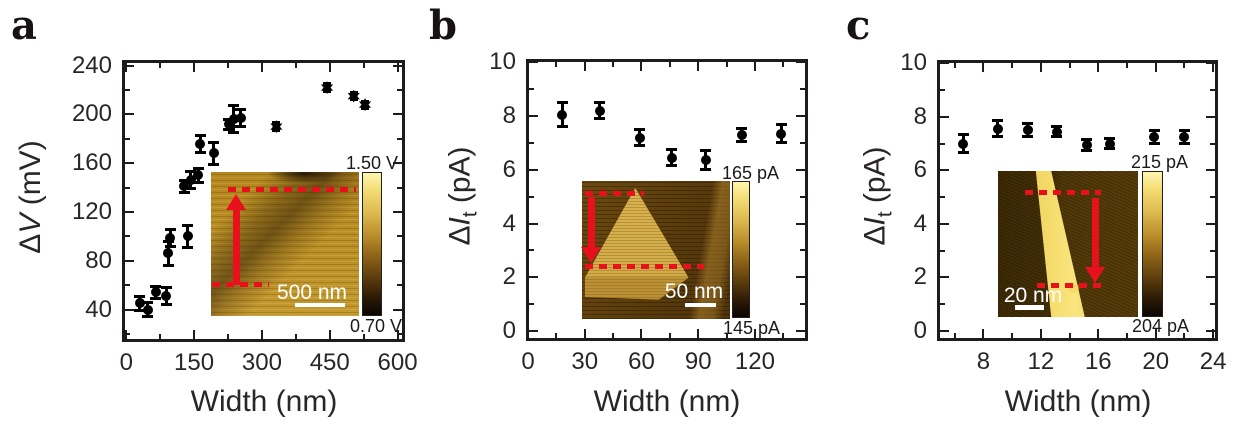 Image resolution: width=1256 pixels, height=433 pixels. Describe the element at coordinates (462, 196) in the screenshot. I see `panel-b-y-axis-title: ΔIt (pA)` at that location.